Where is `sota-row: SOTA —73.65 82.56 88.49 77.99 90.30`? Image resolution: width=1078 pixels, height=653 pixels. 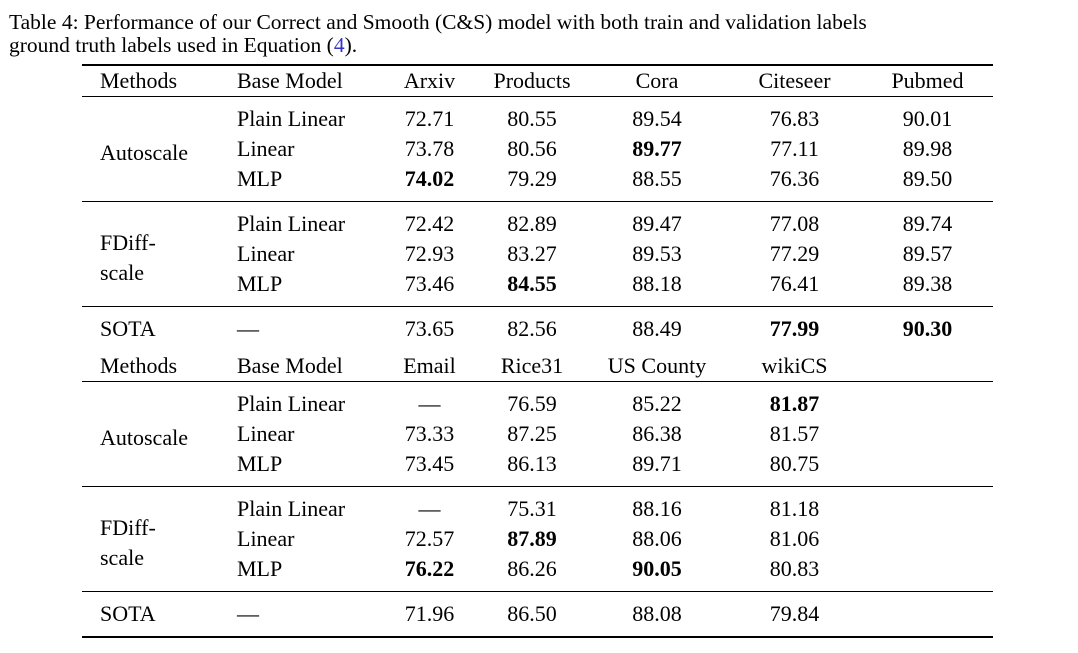
sota-row: SOTA —73.65 82.56 88.49 77.99 90.30 is located at coordinates (537, 328).